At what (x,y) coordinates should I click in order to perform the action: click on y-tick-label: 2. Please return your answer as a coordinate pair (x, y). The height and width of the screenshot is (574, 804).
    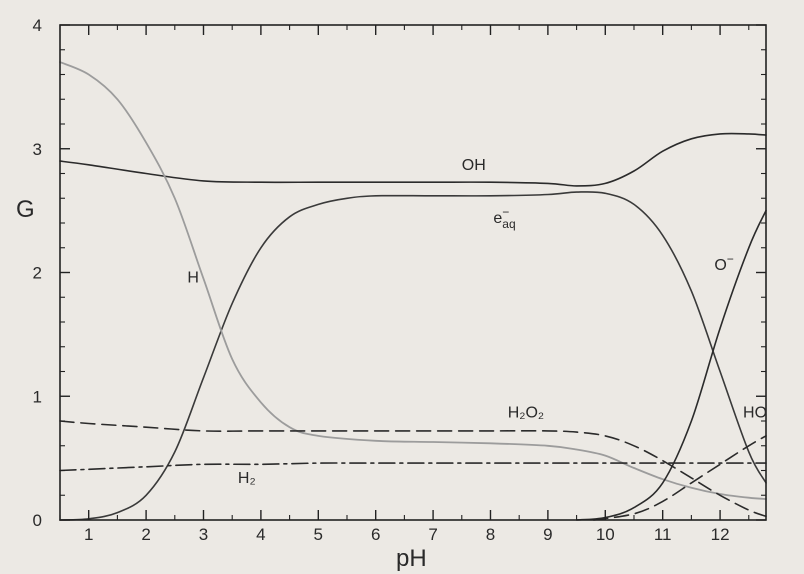
    Looking at the image, I should click on (37, 273).